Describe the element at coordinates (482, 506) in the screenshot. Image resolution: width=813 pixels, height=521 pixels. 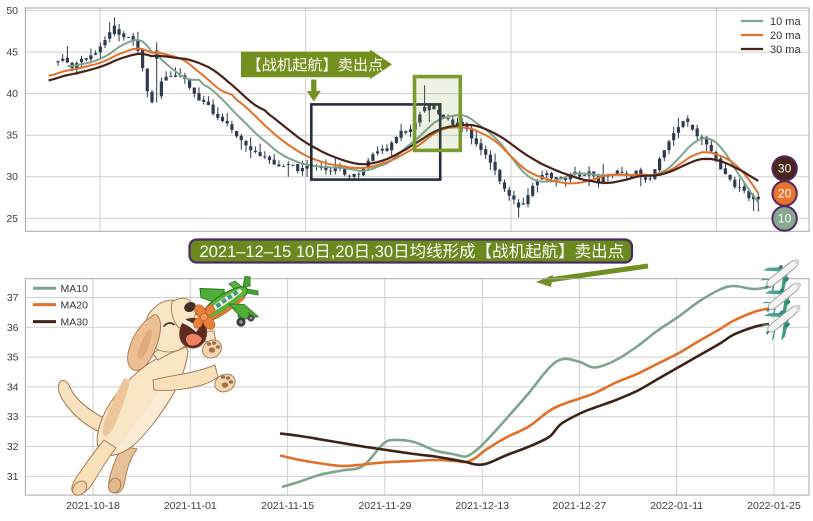
I see `svg-text: 2021-12-13` at that location.